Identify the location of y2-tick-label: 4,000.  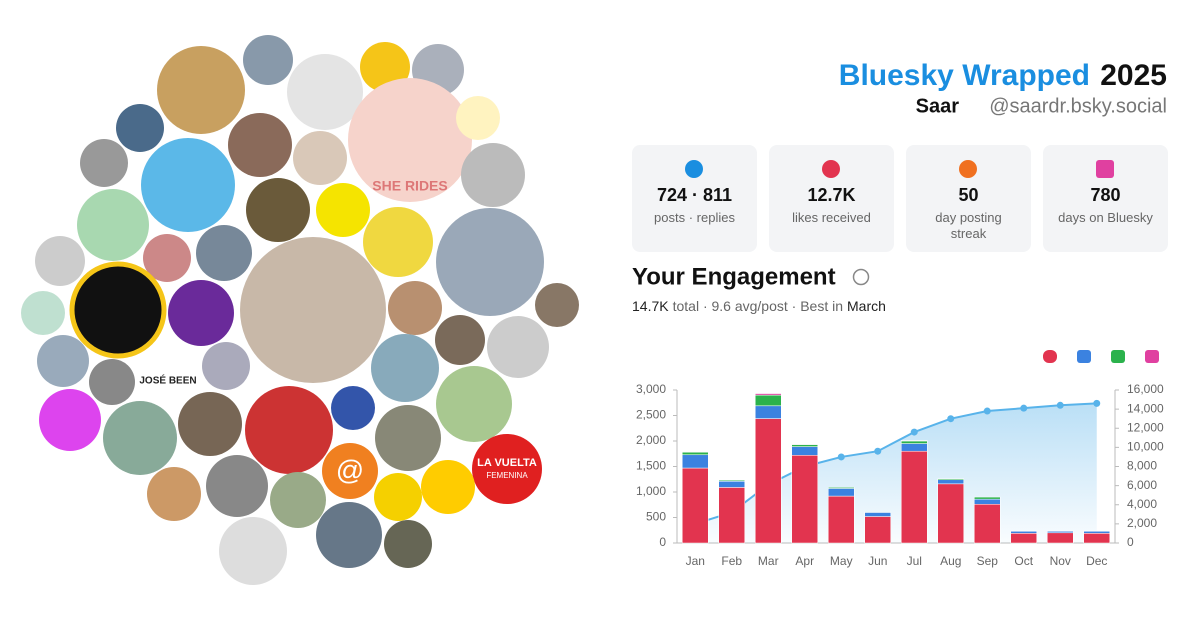
(1142, 504).